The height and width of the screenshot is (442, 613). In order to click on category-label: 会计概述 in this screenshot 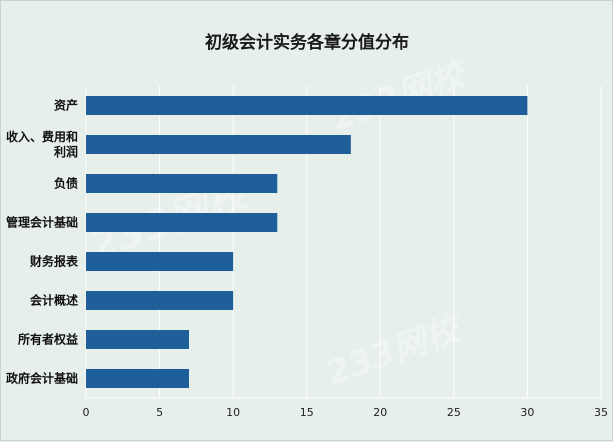, I will do `click(54, 300)`.